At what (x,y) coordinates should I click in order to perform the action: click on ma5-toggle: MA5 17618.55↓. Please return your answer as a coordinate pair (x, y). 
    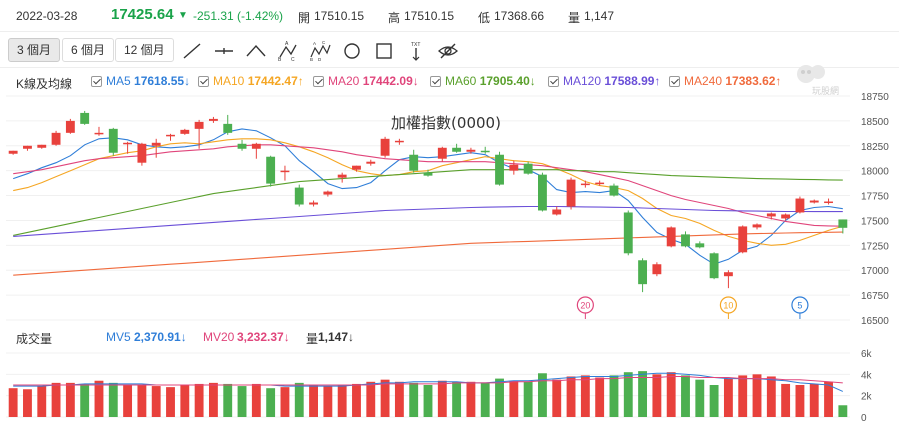
    Looking at the image, I should click on (140, 81).